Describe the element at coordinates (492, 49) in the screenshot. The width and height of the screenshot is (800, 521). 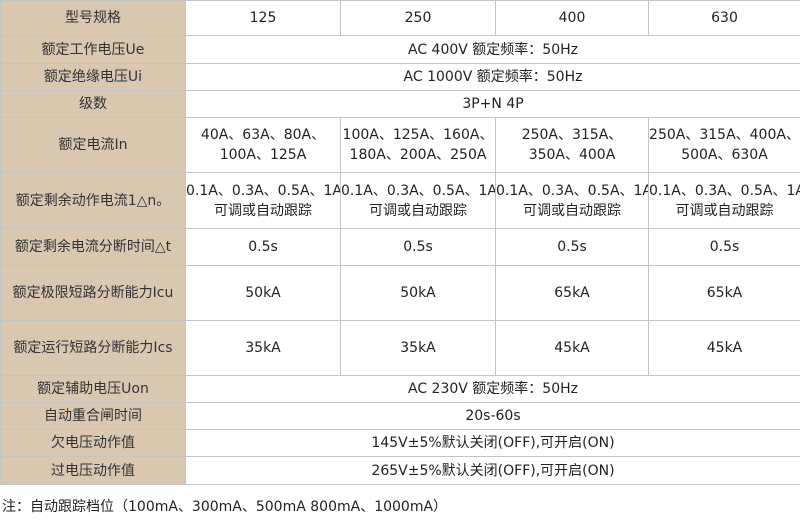
I see `cell: AC 400V 额定频率：50Hz` at that location.